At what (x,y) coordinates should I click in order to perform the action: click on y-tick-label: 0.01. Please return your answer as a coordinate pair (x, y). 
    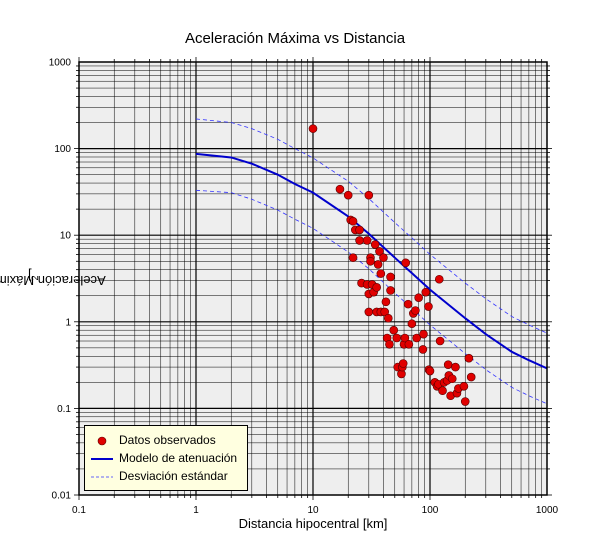
    Looking at the image, I should click on (62, 496).